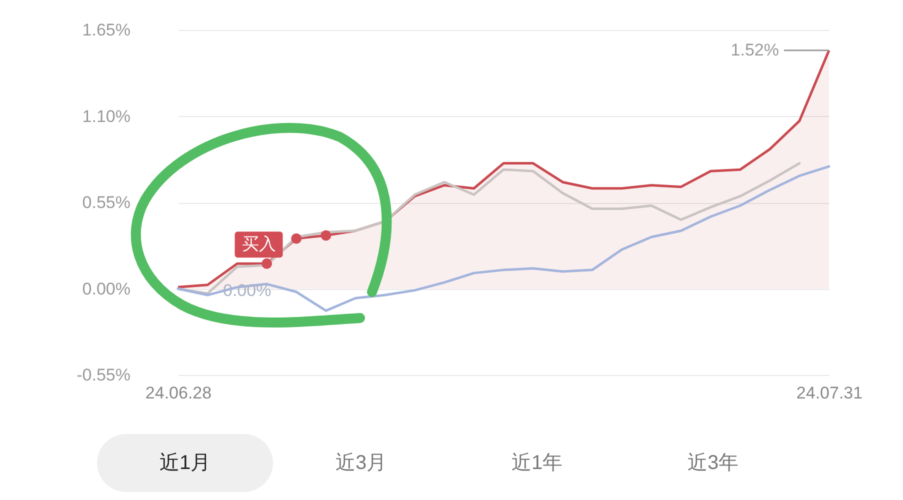  Describe the element at coordinates (106, 288) in the screenshot. I see `y-tick-label: 0.00%` at that location.